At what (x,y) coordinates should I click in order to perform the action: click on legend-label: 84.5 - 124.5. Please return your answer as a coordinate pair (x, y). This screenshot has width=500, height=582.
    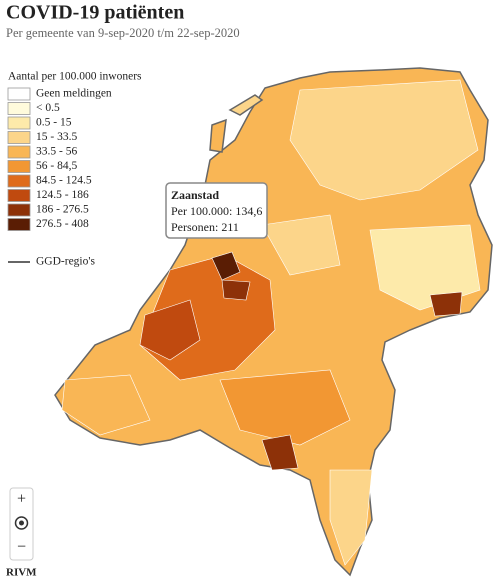
    Looking at the image, I should click on (64, 181).